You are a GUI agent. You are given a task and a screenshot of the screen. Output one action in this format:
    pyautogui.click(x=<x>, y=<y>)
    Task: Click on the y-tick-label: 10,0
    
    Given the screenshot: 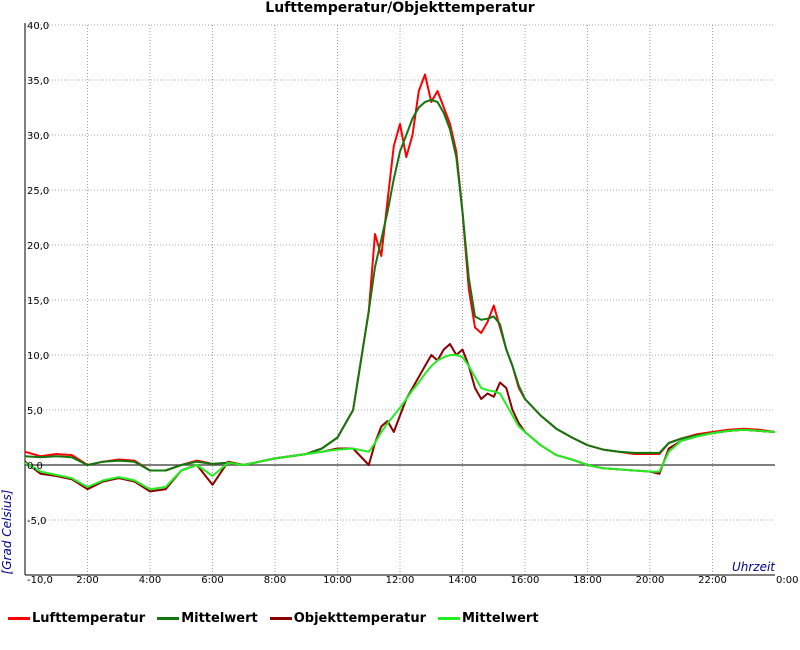 What is the action you would take?
    pyautogui.click(x=38, y=356)
    